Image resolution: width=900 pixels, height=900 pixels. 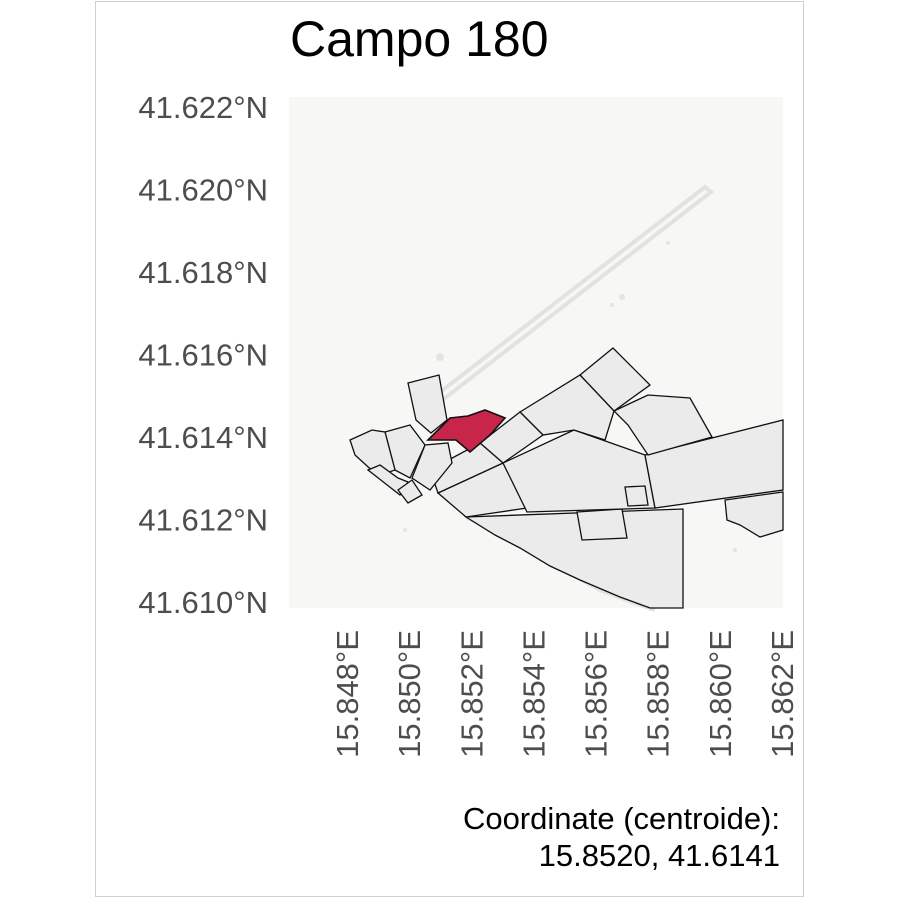 I want to click on x-tick-label: 15.854°E, so click(x=533, y=694).